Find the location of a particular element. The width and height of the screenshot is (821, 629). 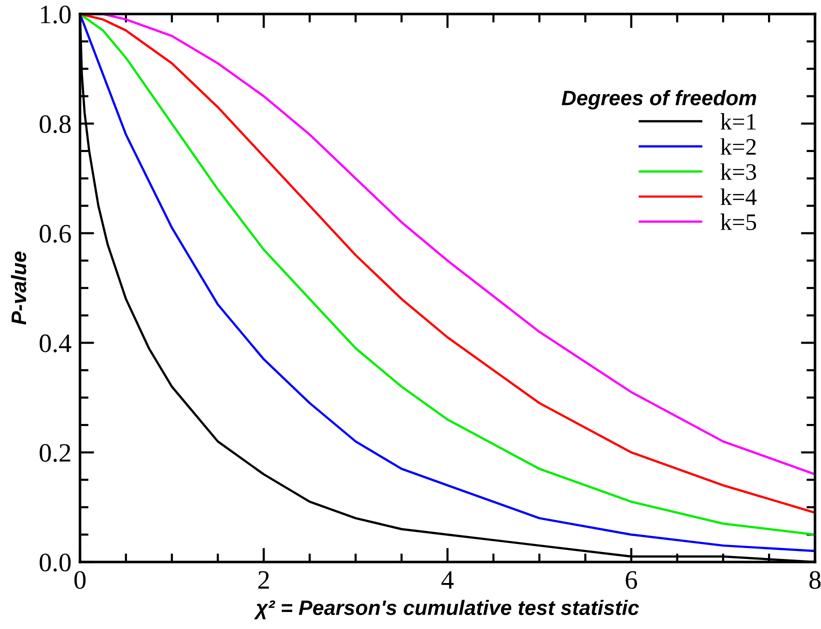

legend-label: k=4 is located at coordinates (738, 196).